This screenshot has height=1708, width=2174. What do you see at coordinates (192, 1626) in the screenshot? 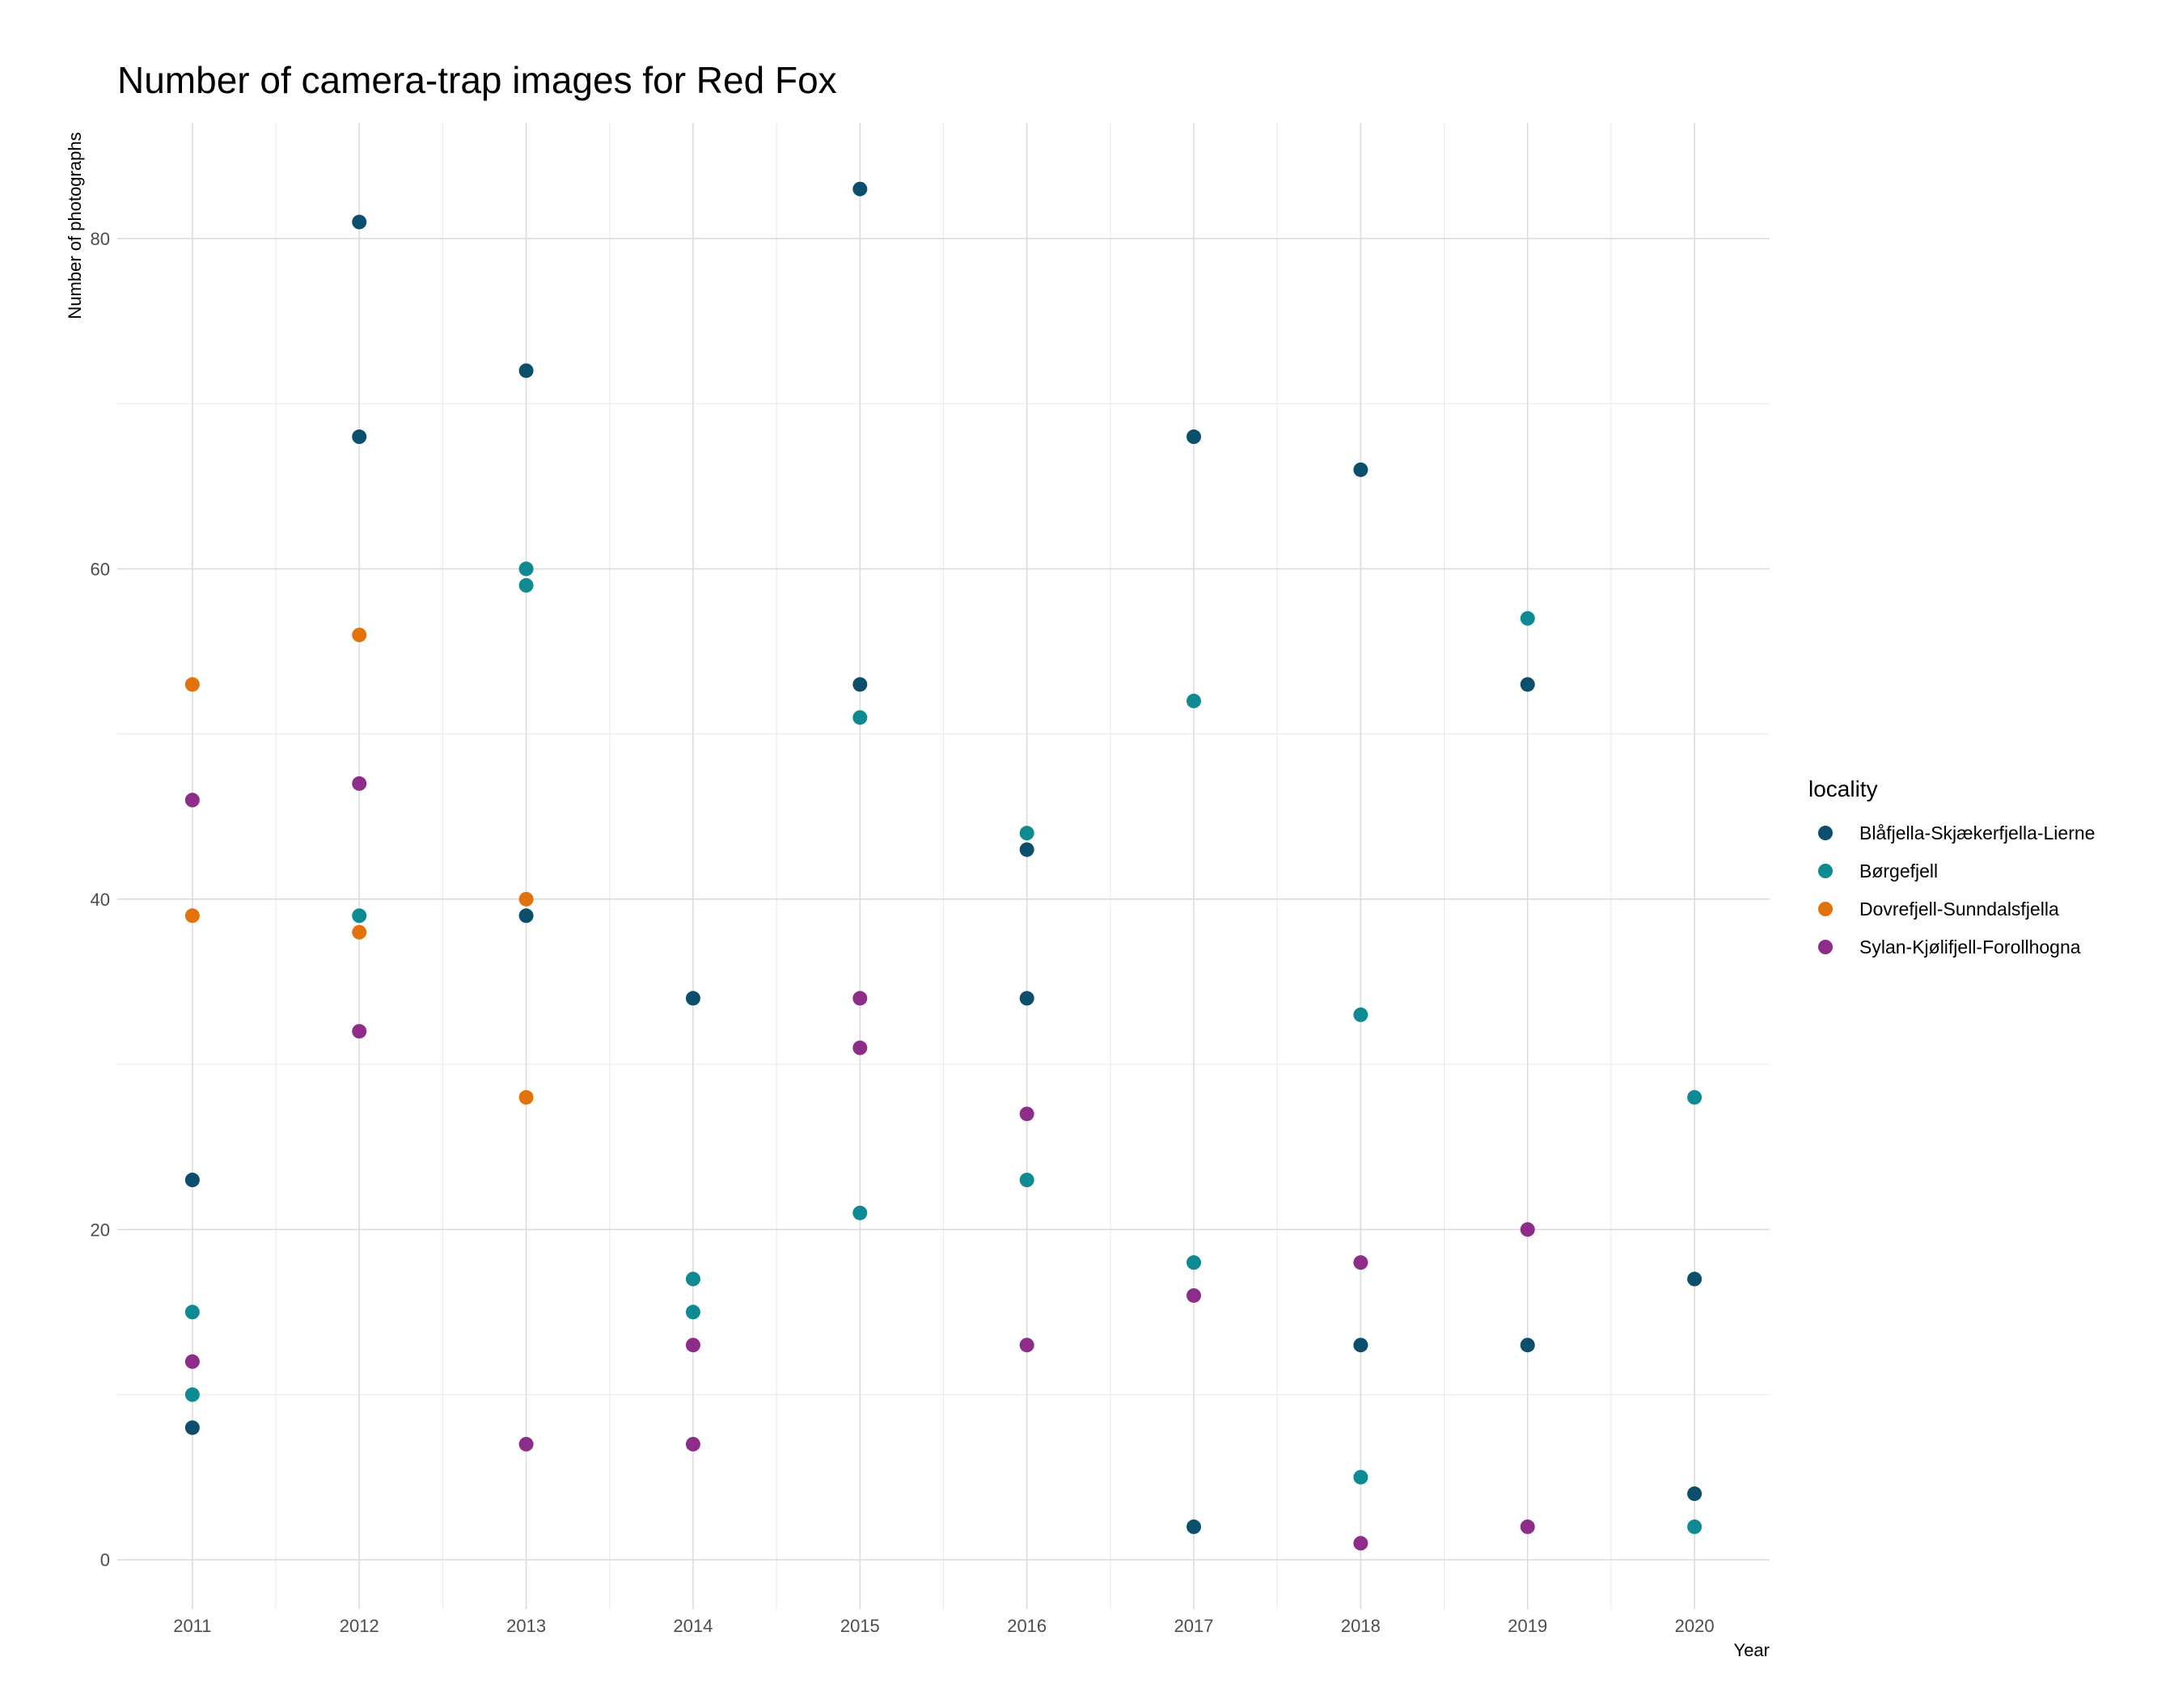
I see `x-tick-label: 2011` at bounding box center [192, 1626].